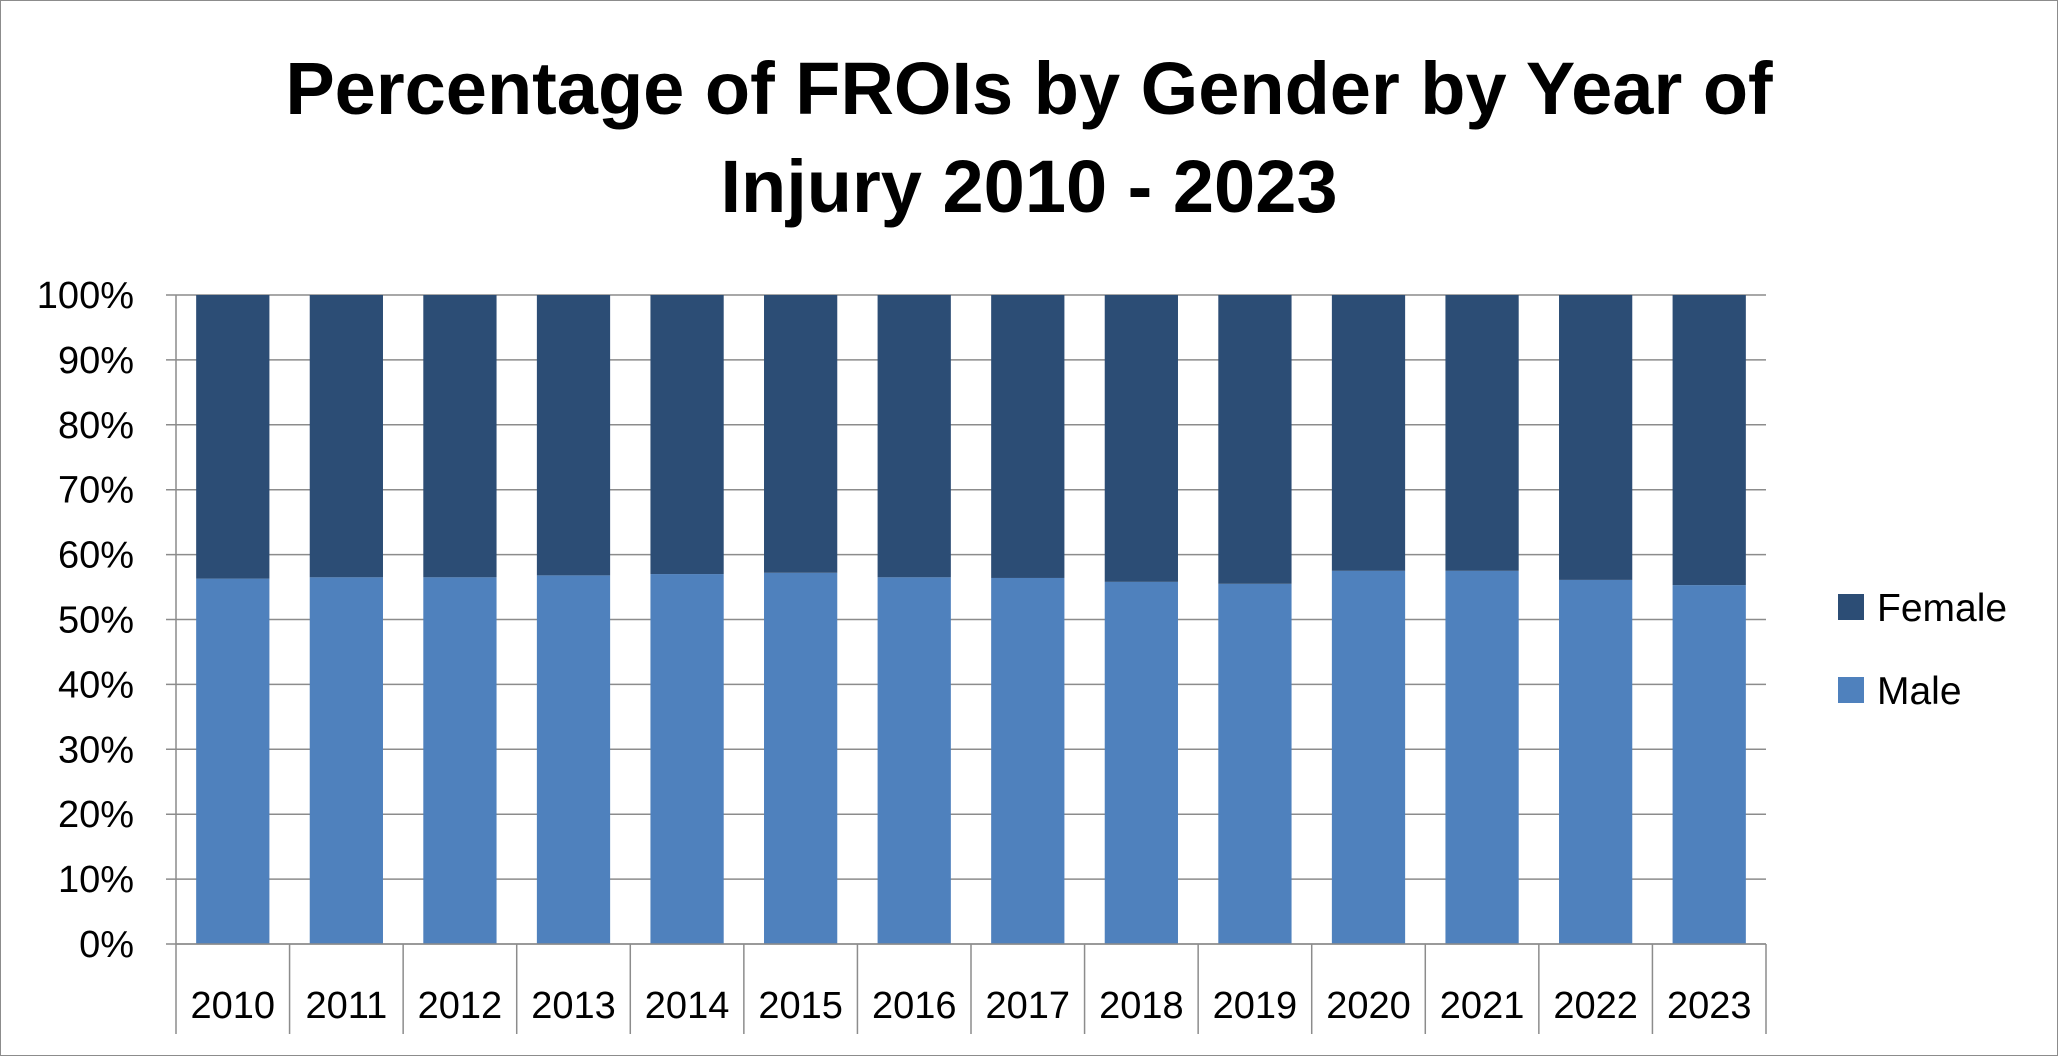 The height and width of the screenshot is (1056, 2058). Describe the element at coordinates (233, 761) in the screenshot. I see `bar-male-2010` at that location.